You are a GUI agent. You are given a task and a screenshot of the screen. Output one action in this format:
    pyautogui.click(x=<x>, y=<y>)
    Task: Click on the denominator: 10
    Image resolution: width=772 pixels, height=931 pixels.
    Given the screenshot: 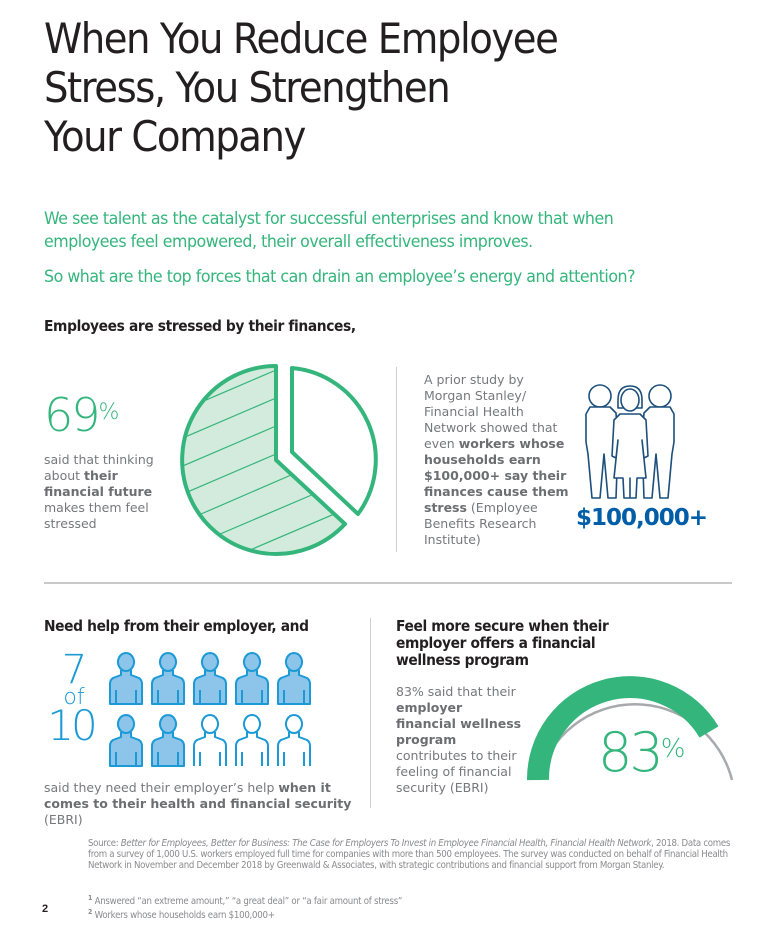 What is the action you would take?
    pyautogui.click(x=72, y=725)
    